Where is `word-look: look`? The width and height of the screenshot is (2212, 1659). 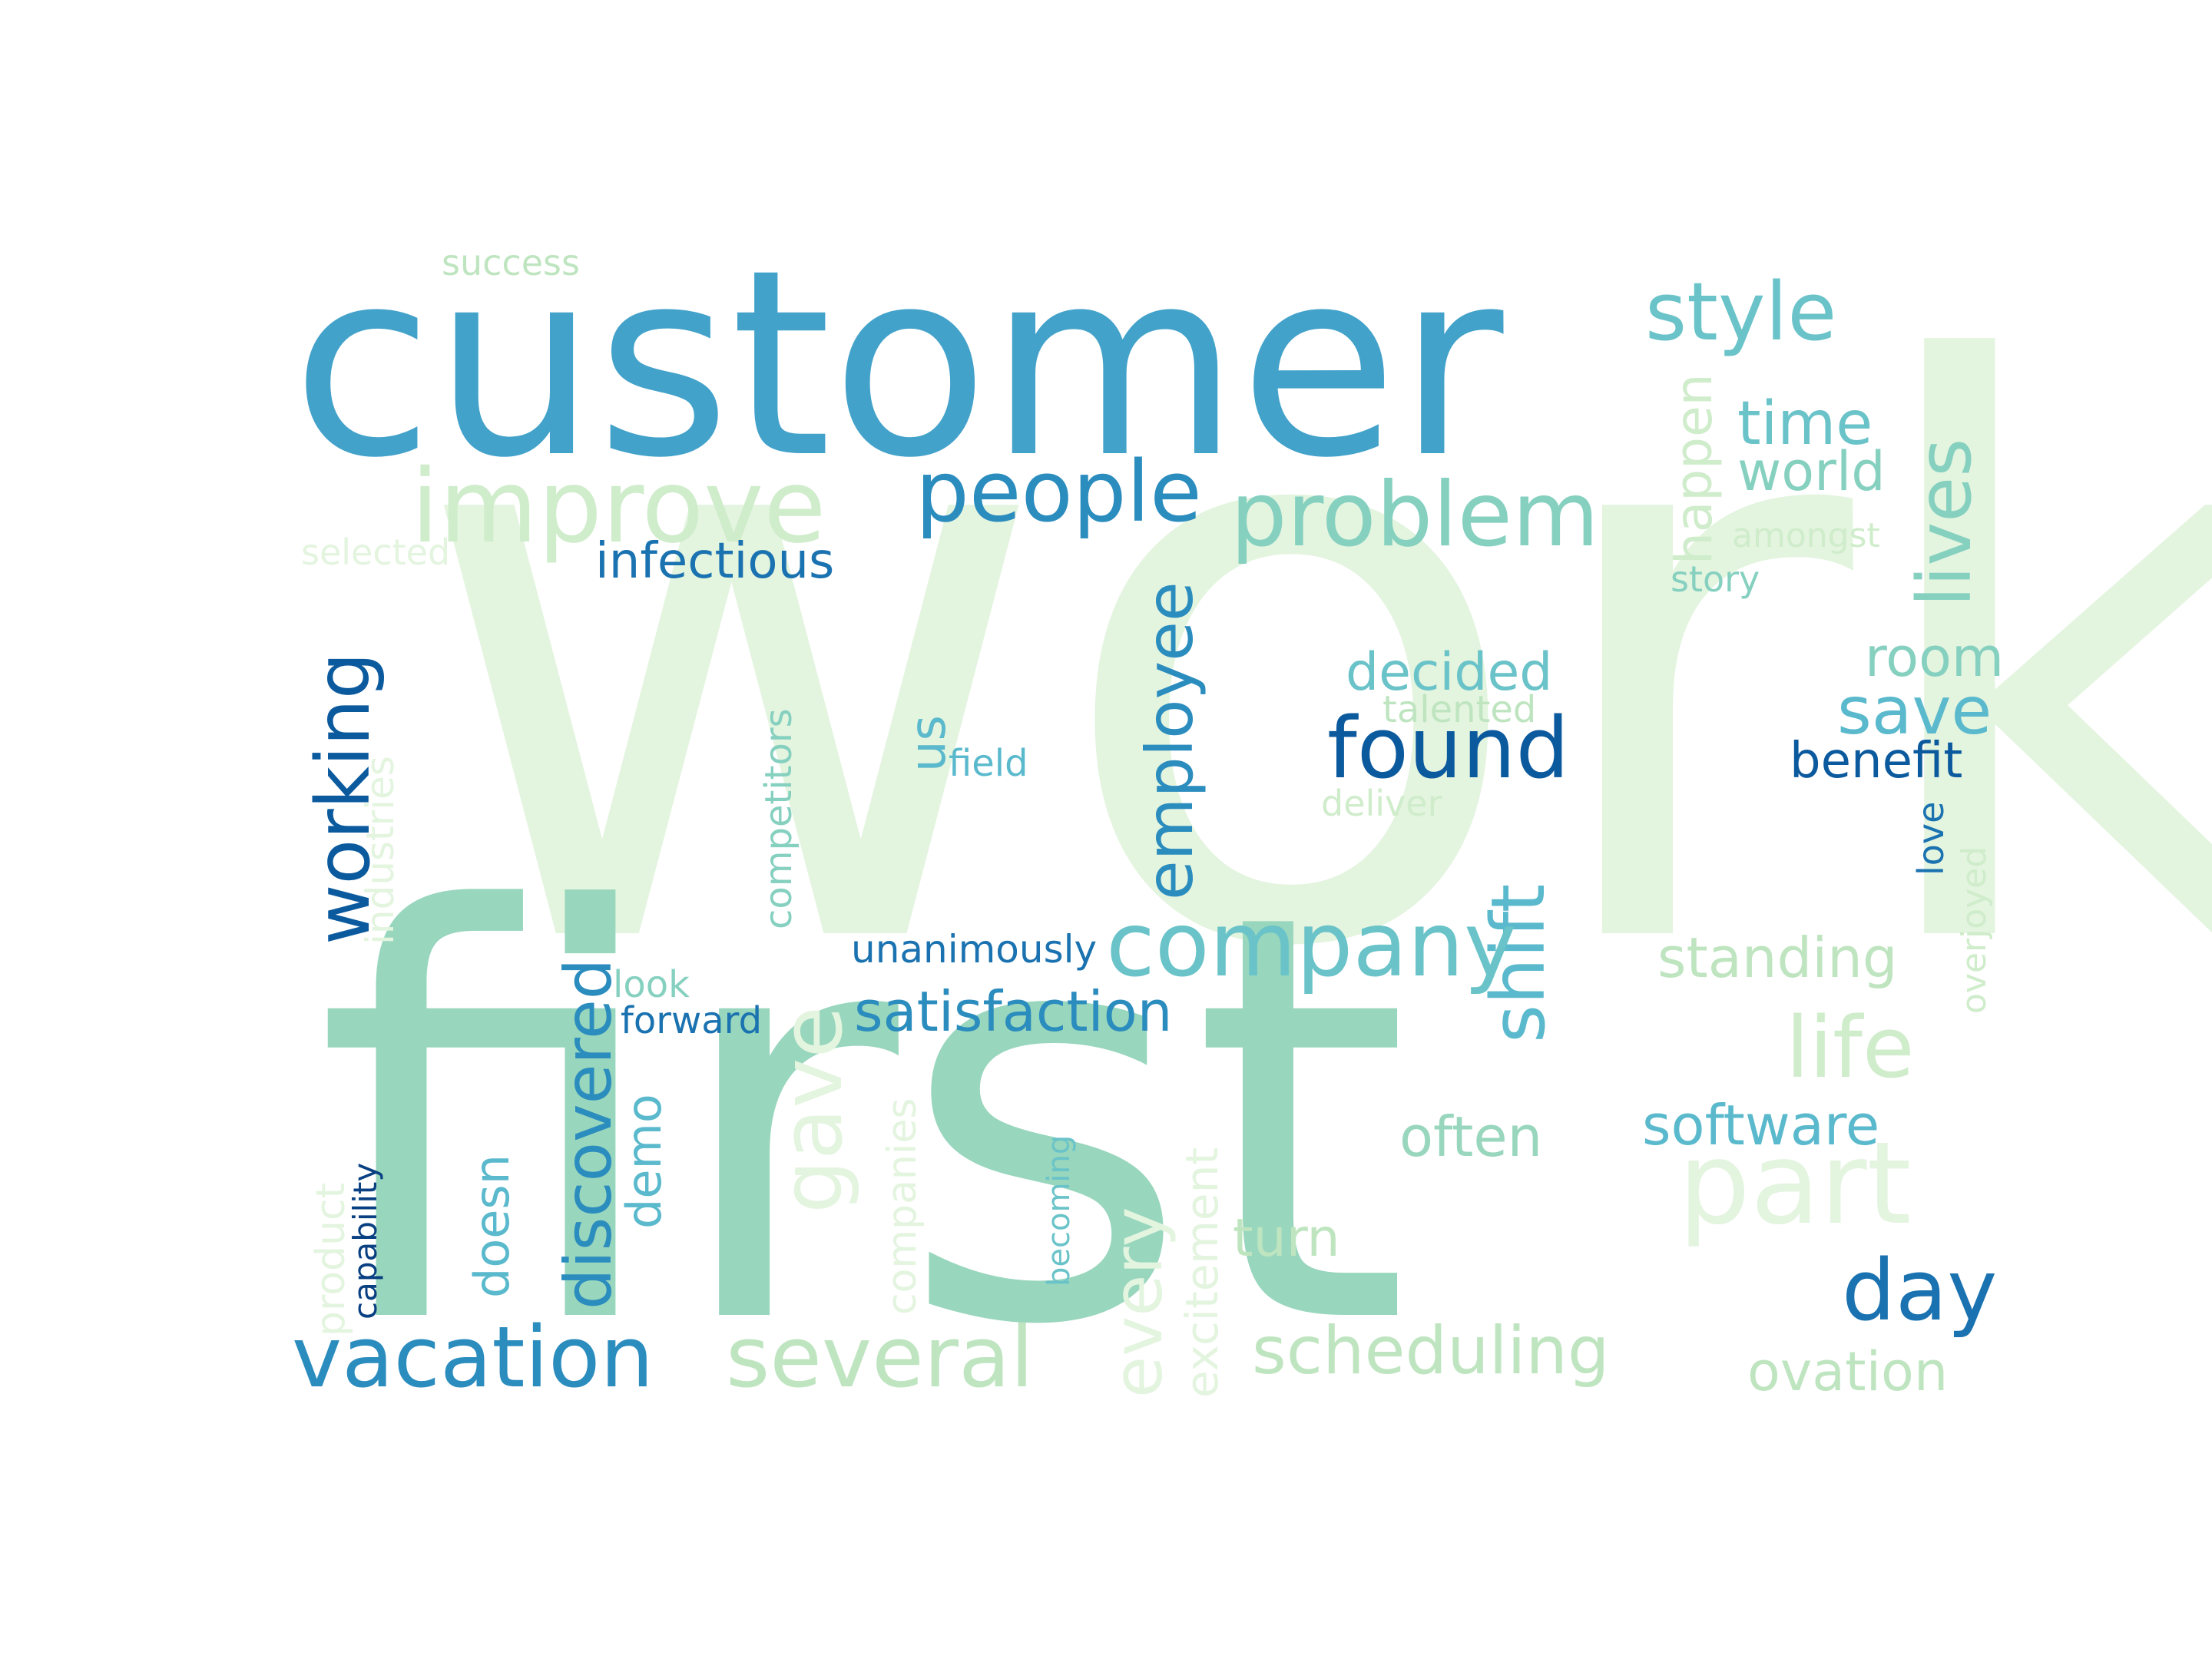
word-look: look is located at coordinates (651, 985).